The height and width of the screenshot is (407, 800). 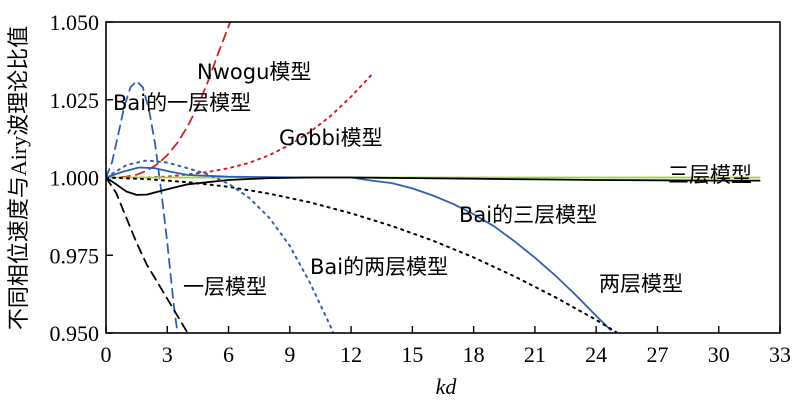 What do you see at coordinates (75, 178) in the screenshot?
I see `y-tick-label-2: 1.000` at bounding box center [75, 178].